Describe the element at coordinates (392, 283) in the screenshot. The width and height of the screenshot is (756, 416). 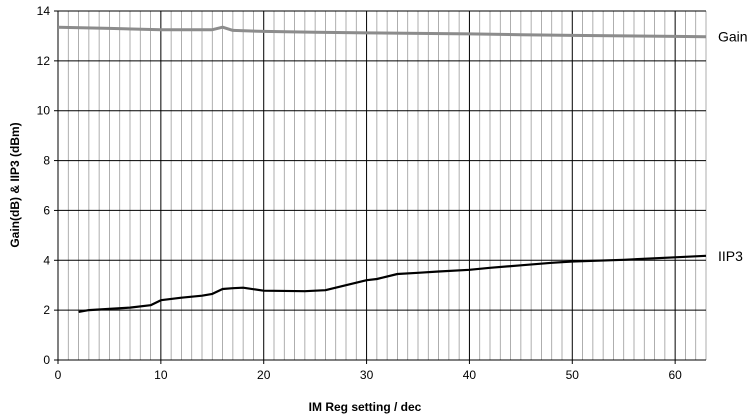
I see `series-line-iip3` at that location.